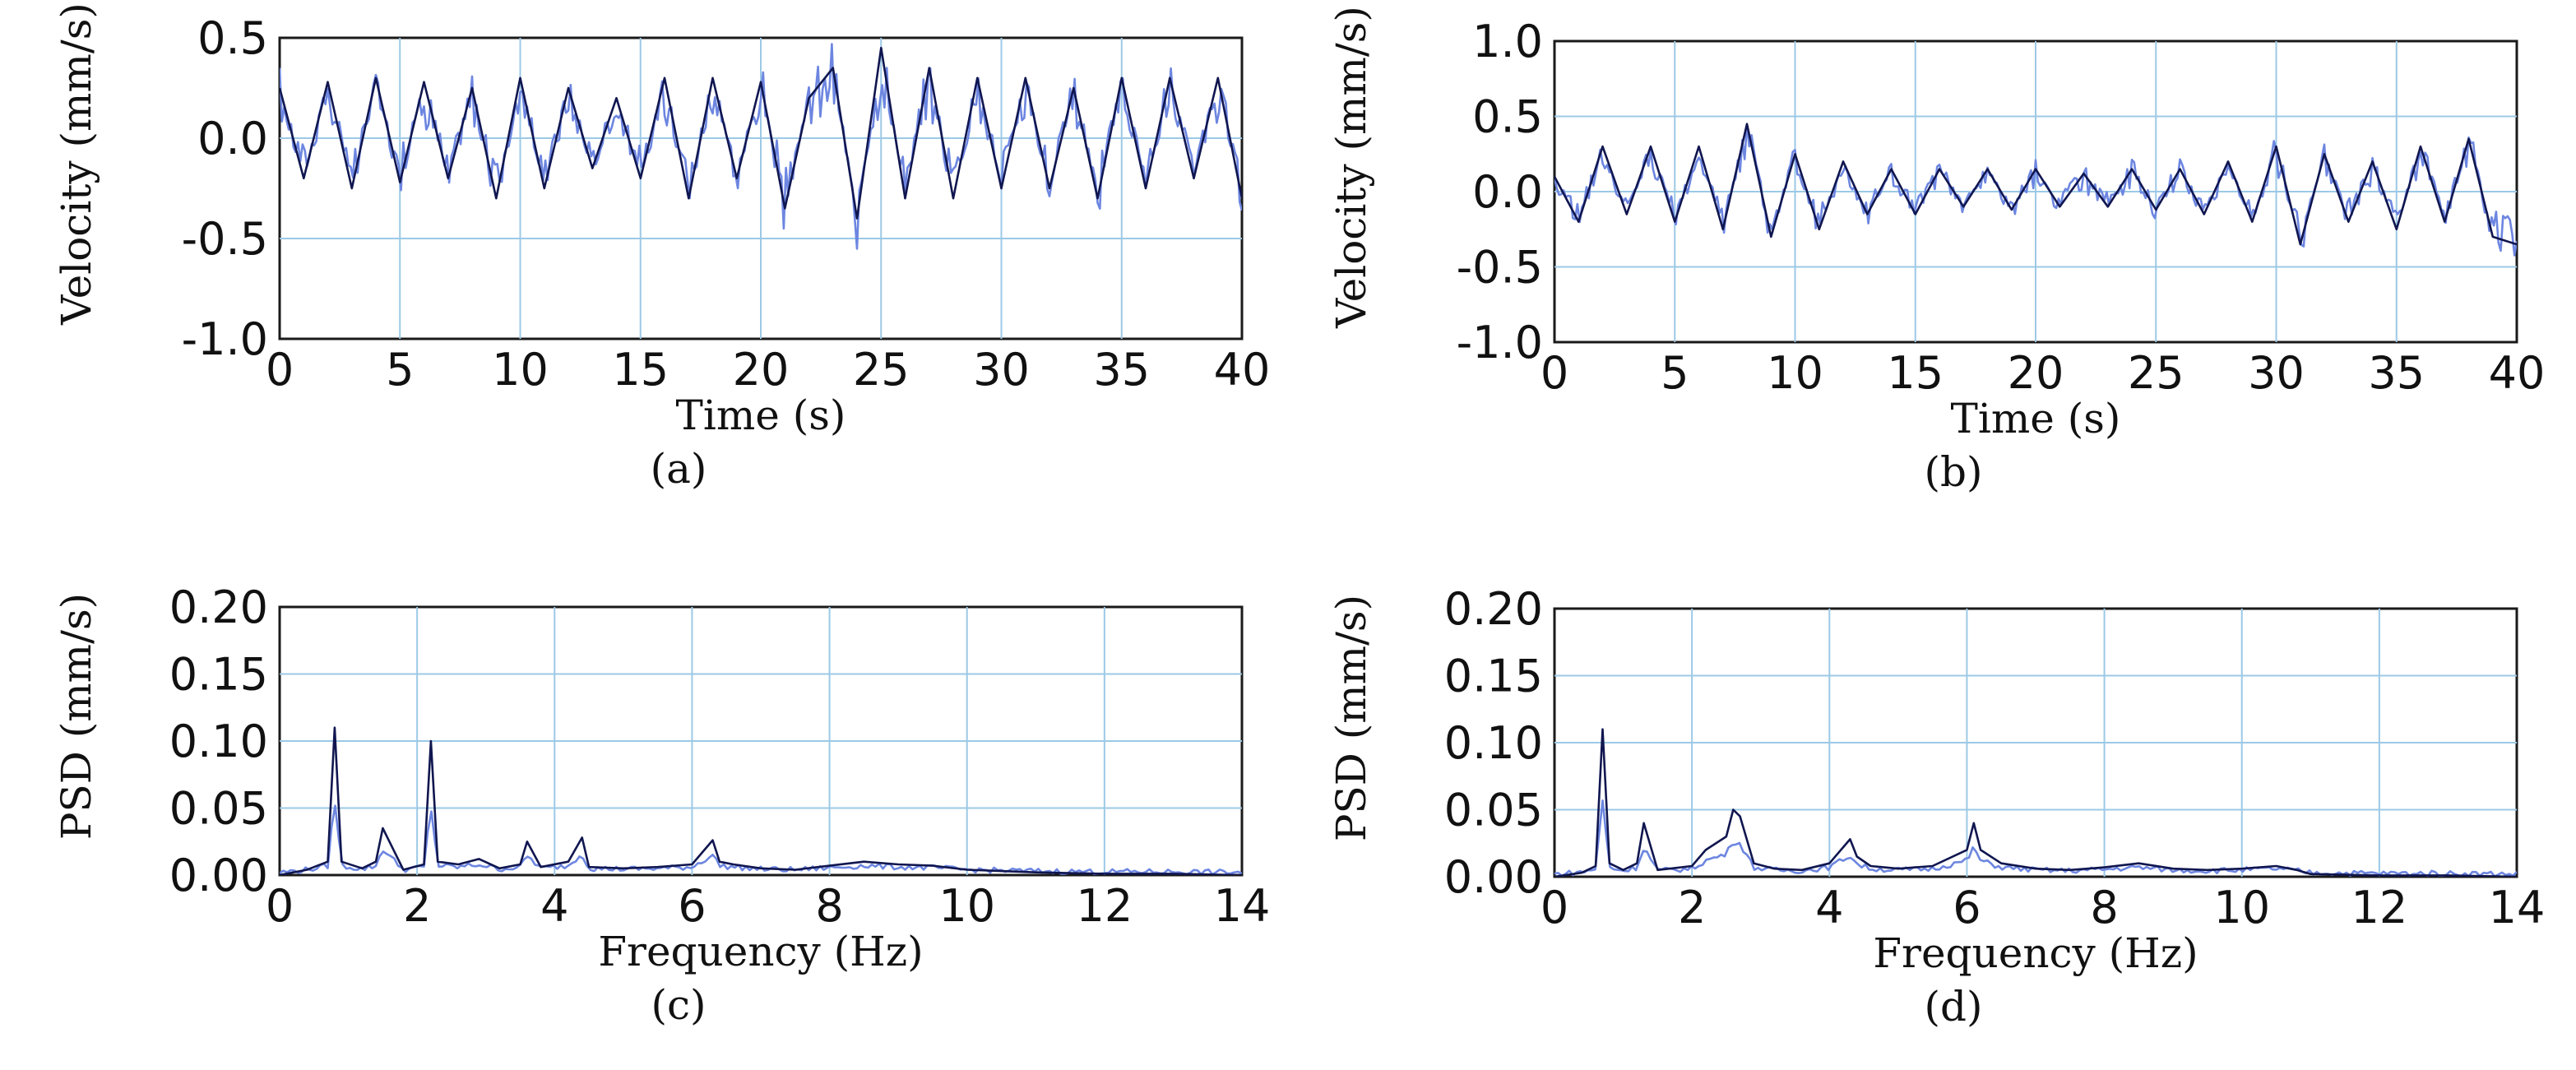  I want to click on y-tick-label: 1.0, so click(1507, 41).